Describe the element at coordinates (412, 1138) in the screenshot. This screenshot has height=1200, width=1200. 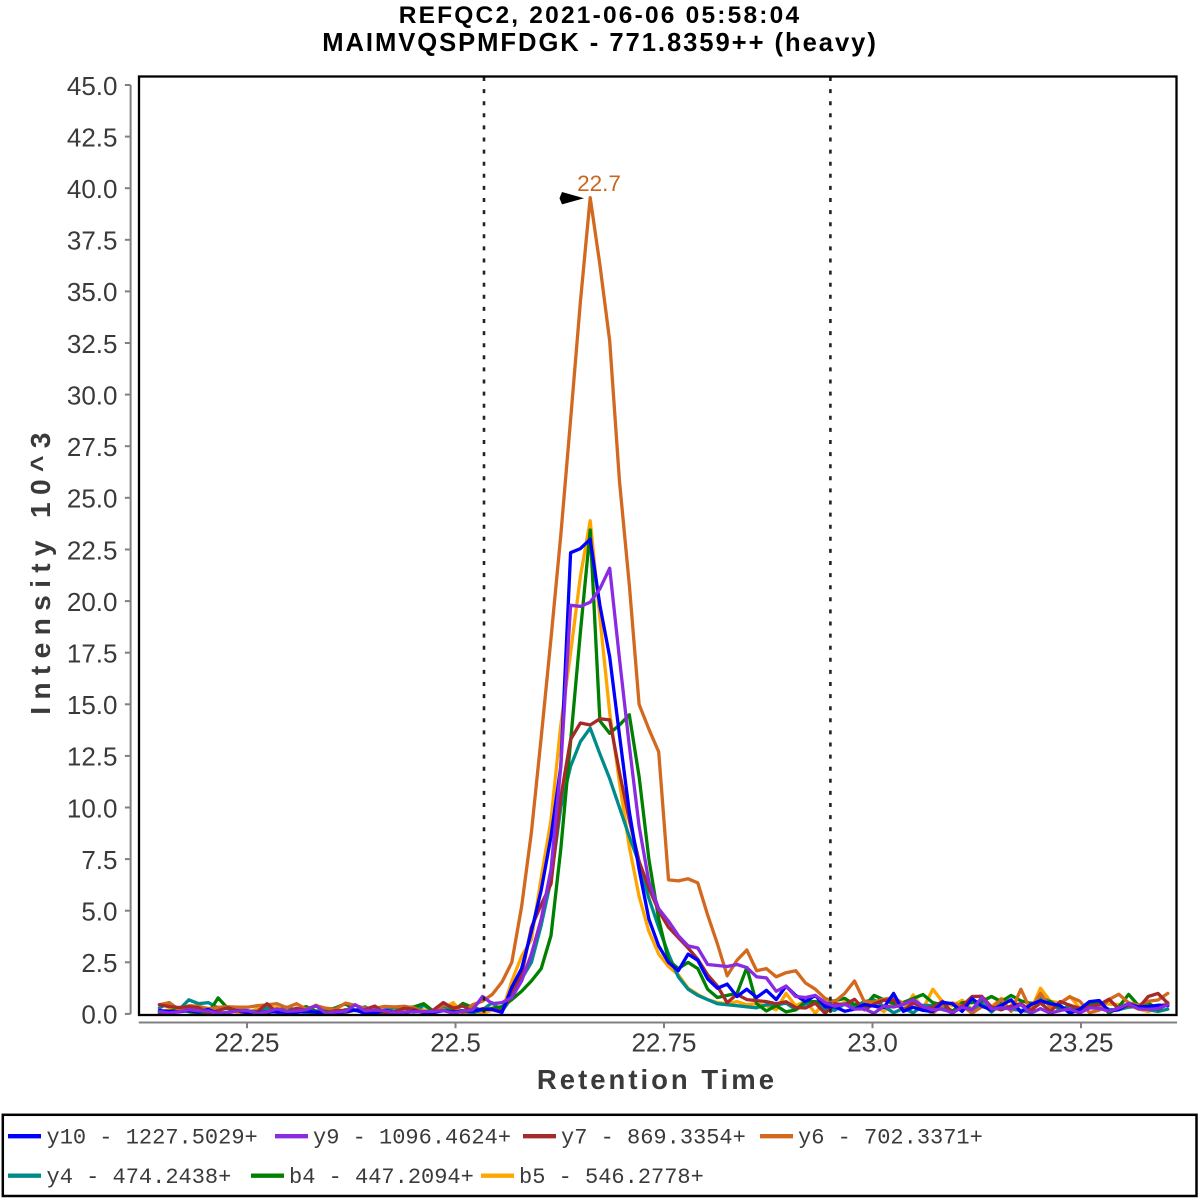
I see `svg-text: y9 - 1096.4624+` at that location.